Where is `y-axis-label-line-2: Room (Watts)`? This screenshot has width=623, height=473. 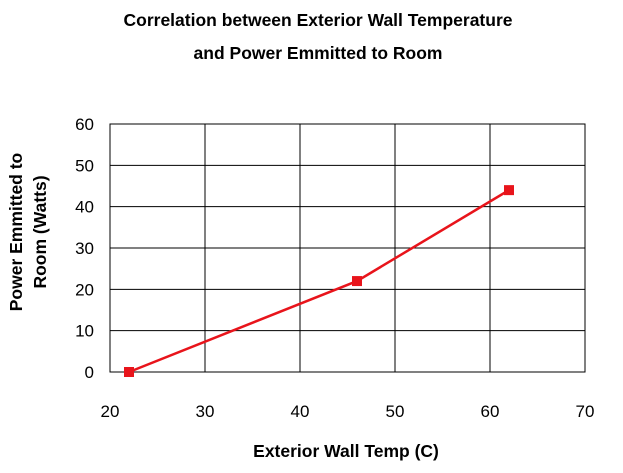
y-axis-label-line-2: Room (Watts) is located at coordinates (40, 231).